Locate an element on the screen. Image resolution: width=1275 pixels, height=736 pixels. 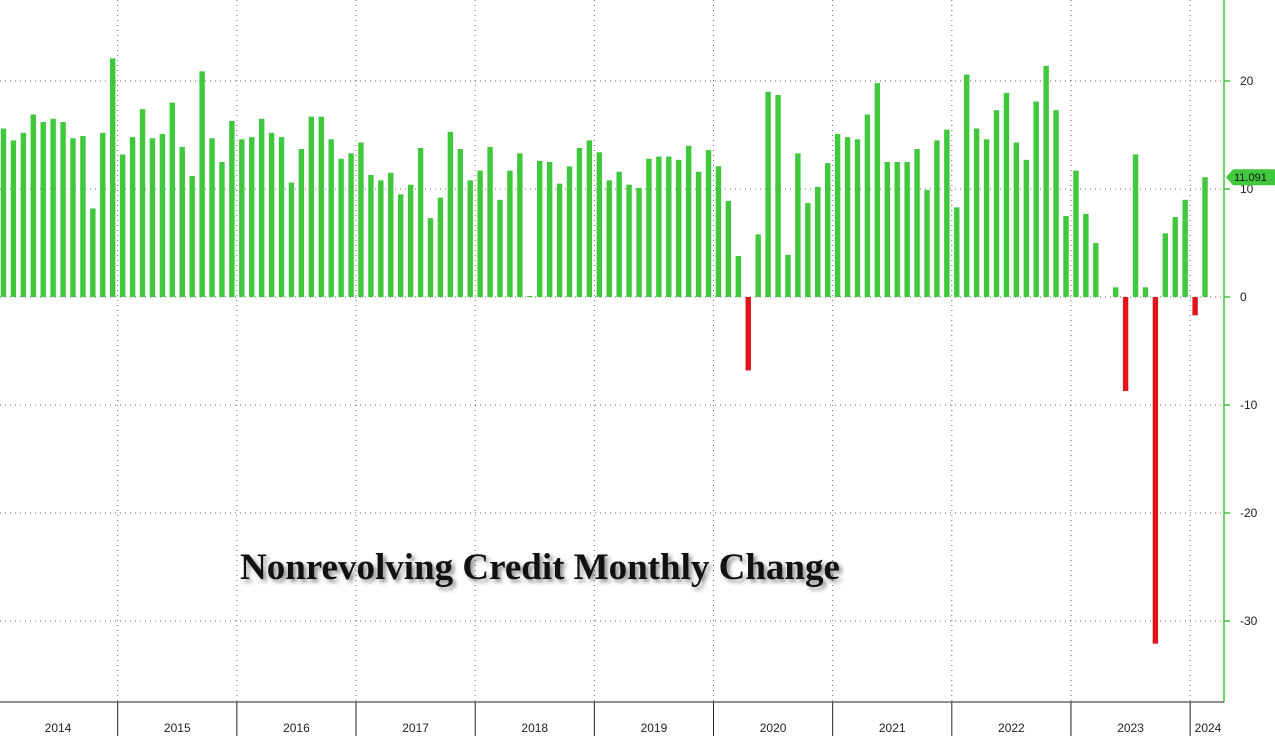
y-tick-label: 10 is located at coordinates (1247, 189).